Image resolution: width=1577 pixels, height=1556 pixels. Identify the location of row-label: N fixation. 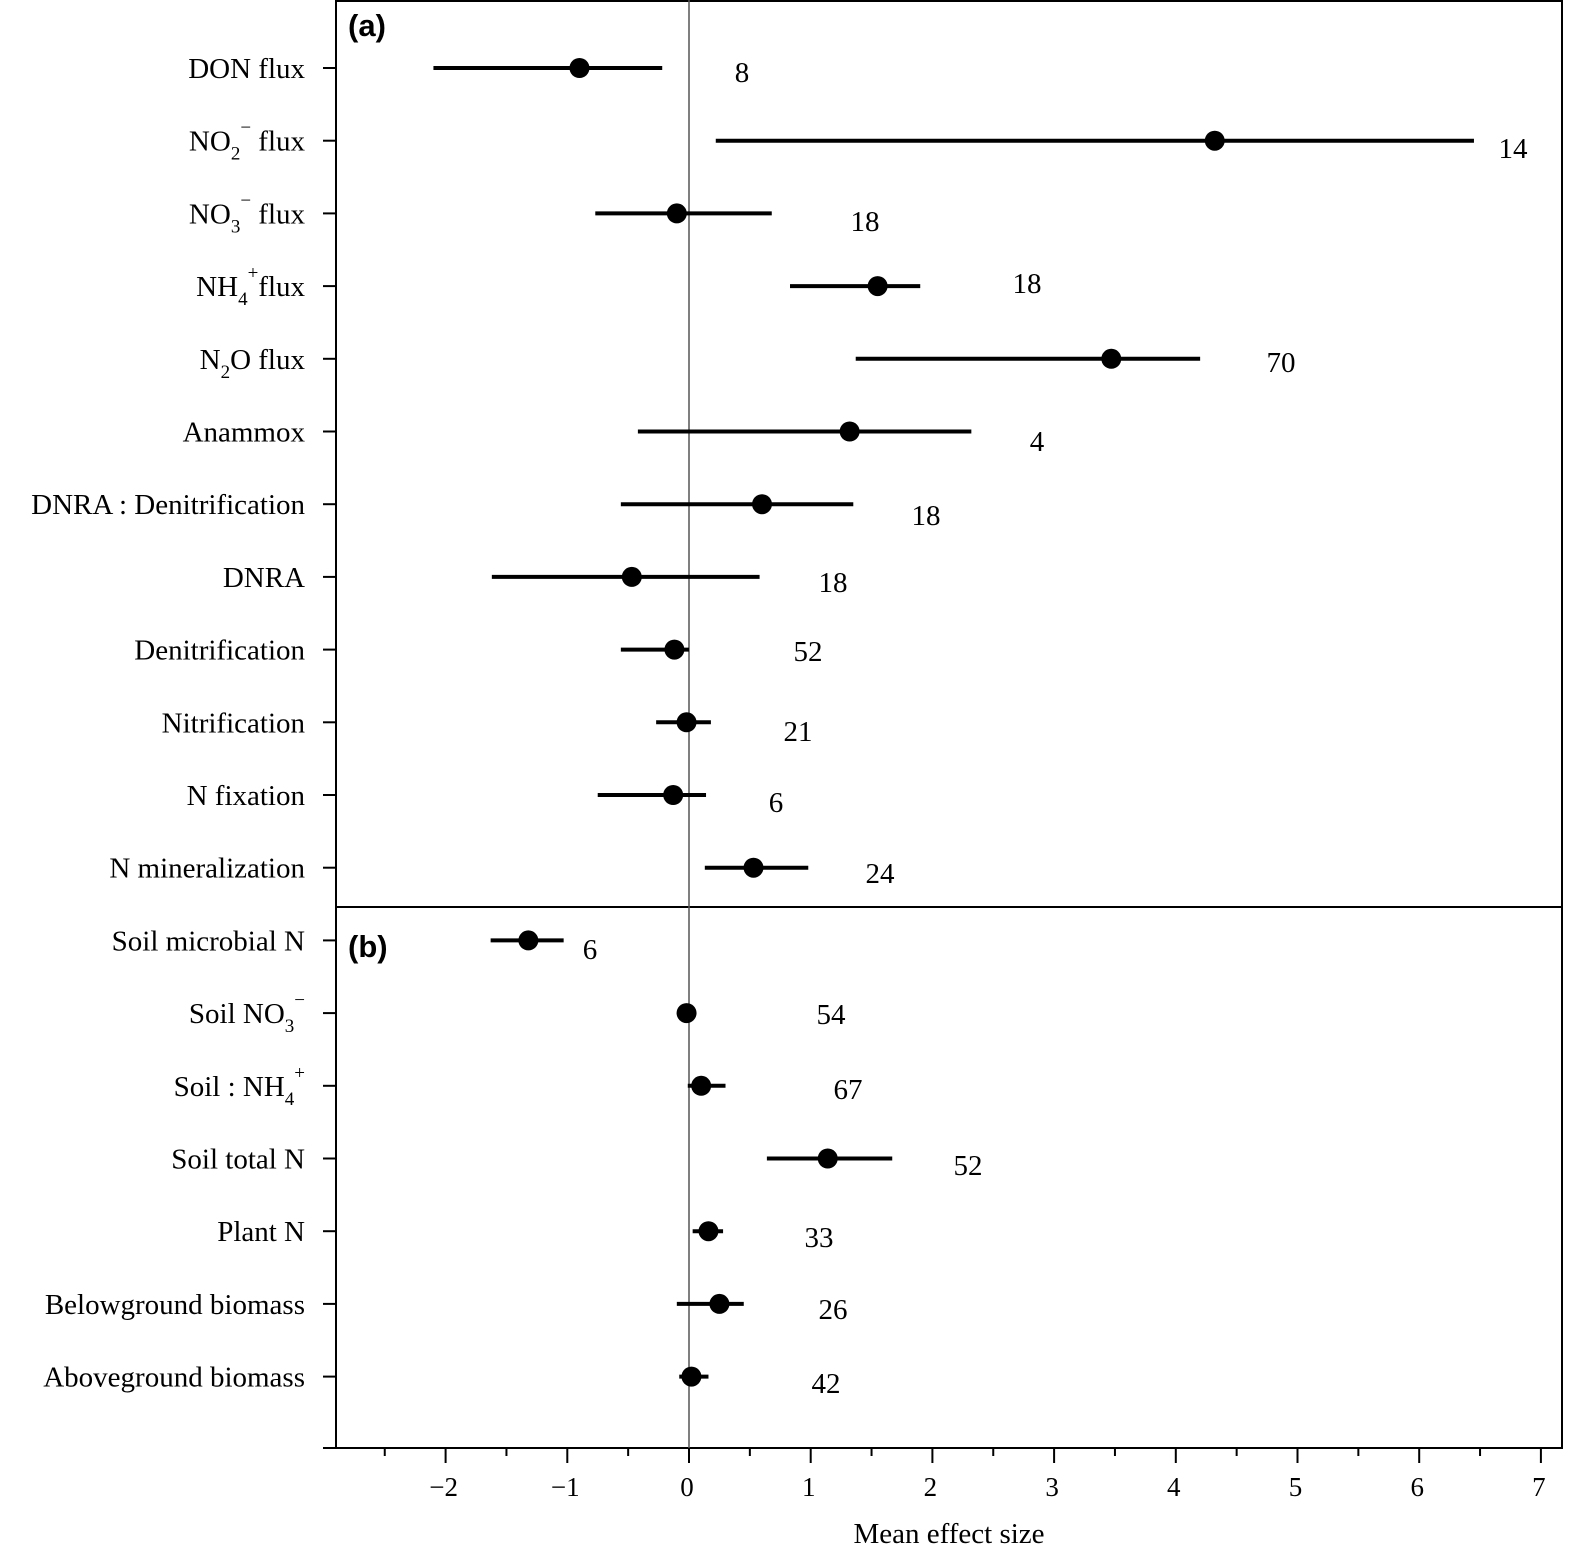
(246, 796).